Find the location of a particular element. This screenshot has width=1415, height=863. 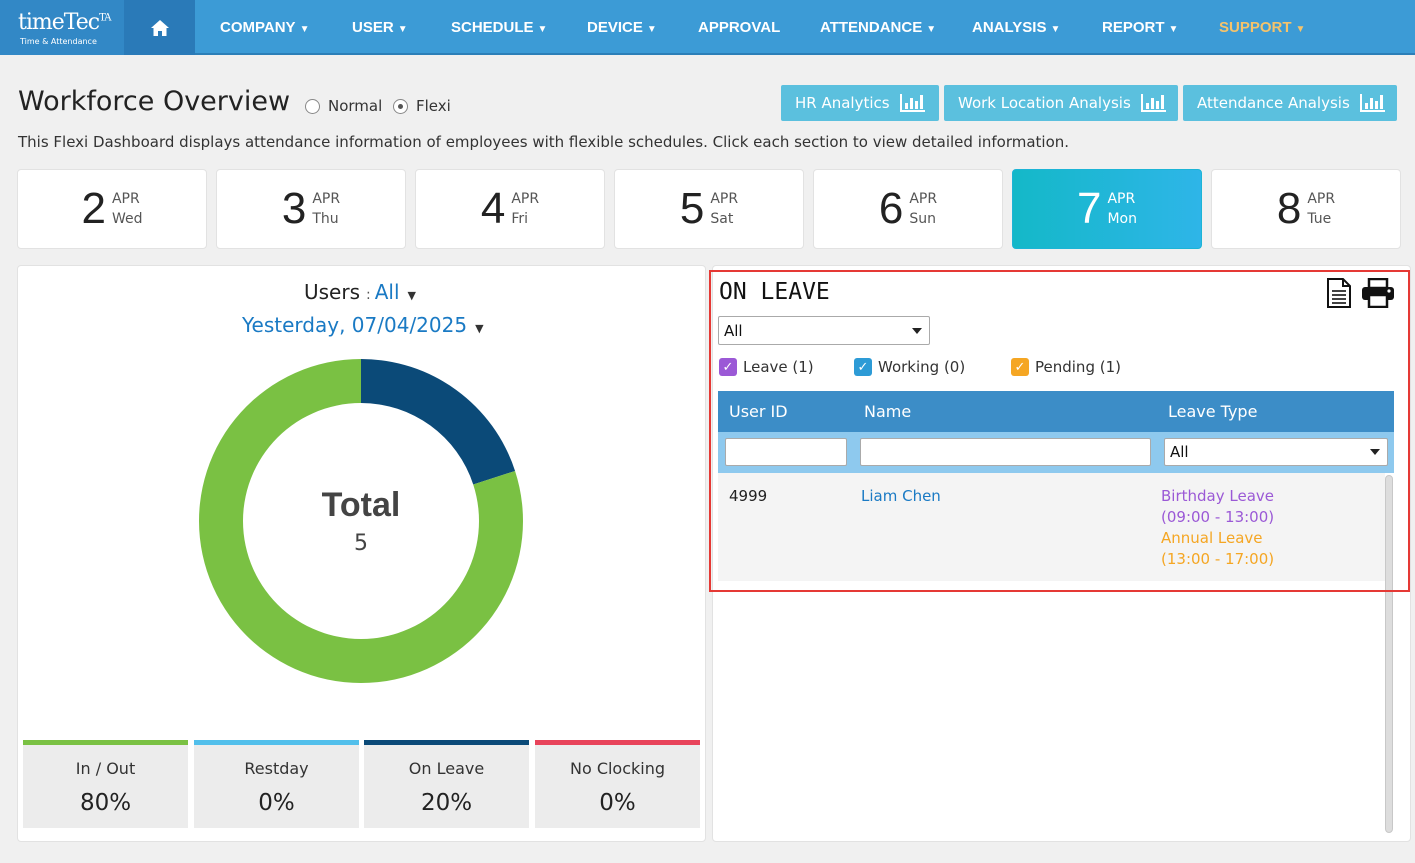

nav-report: REPORT ▼ is located at coordinates (1140, 27).